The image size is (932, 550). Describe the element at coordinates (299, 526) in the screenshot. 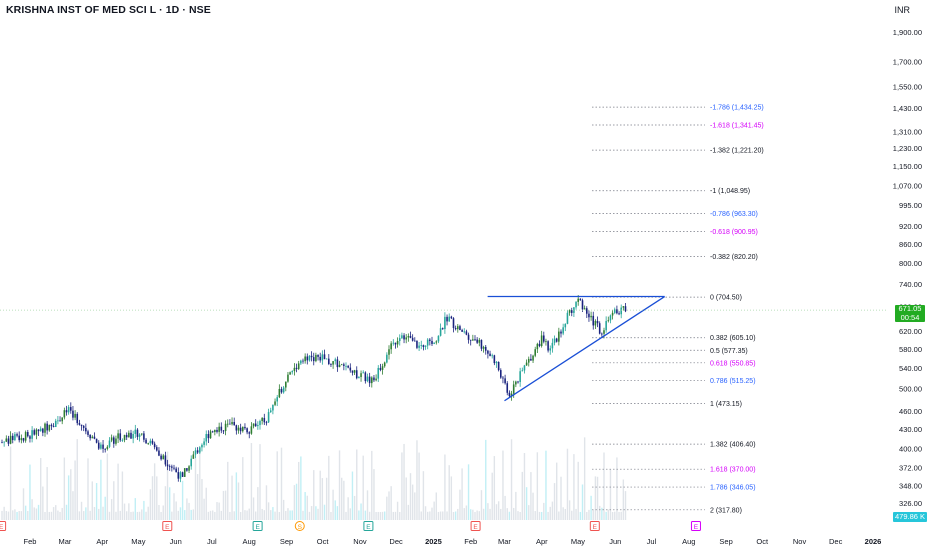

I see `event-marker: S` at that location.